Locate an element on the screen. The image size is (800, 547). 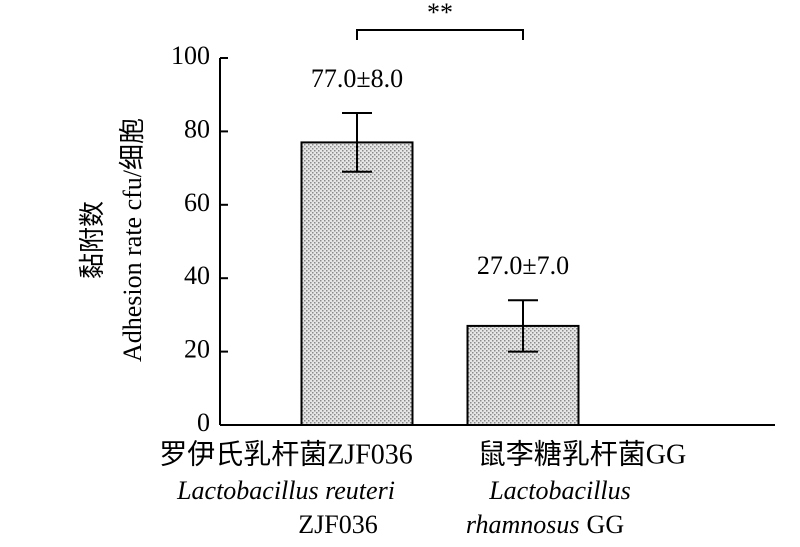
significance-label: ** is located at coordinates (440, 13).